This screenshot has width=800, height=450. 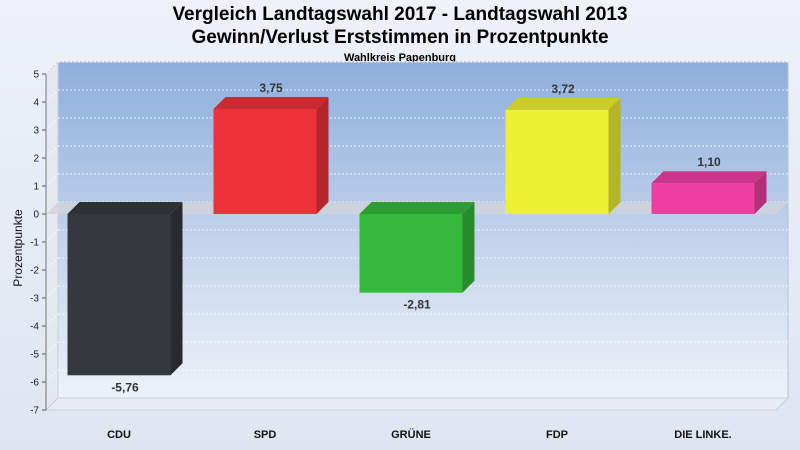 I want to click on y-tick-label: -6, so click(x=34, y=383).